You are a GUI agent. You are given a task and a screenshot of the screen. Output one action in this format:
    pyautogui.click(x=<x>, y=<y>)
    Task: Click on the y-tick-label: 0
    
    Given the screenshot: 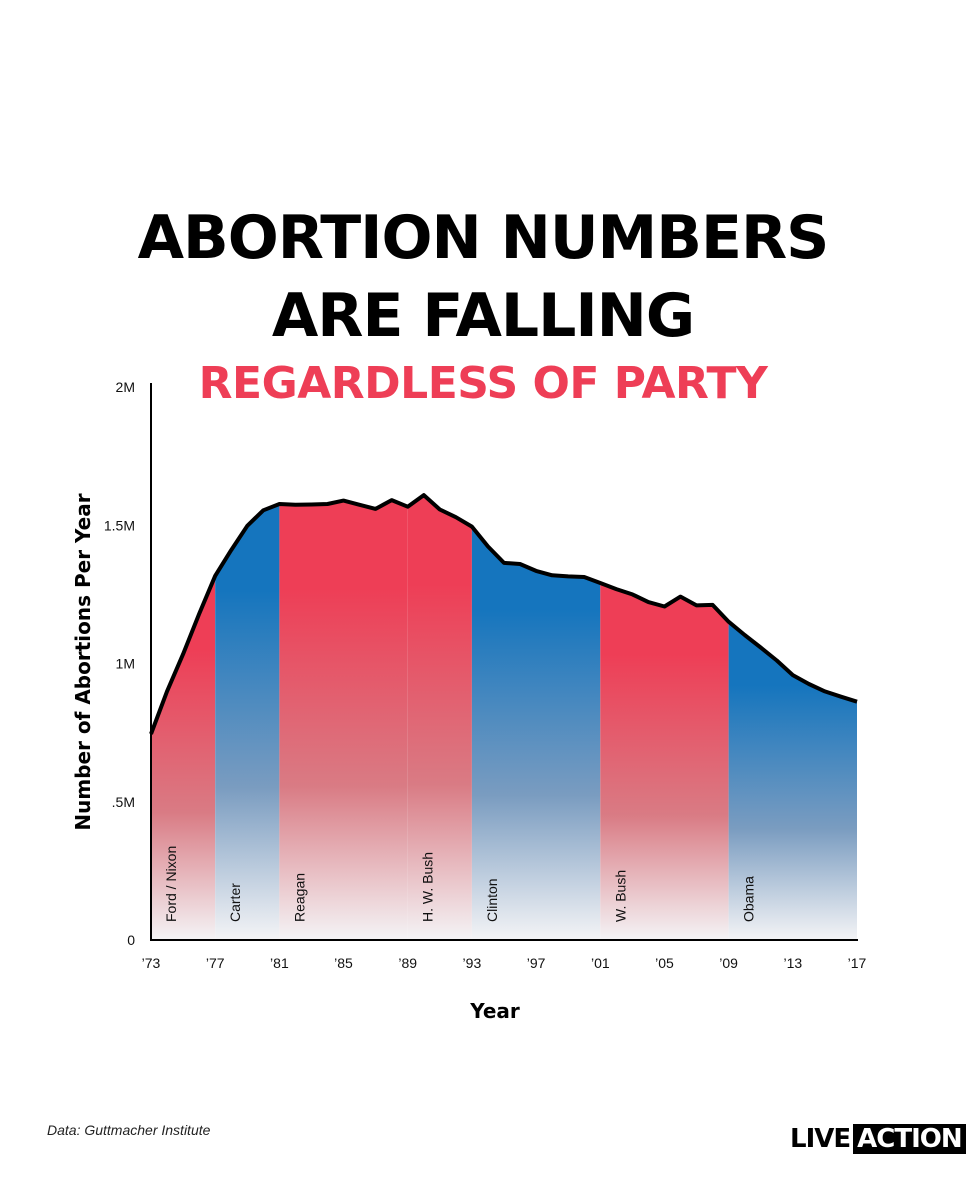 What is the action you would take?
    pyautogui.click(x=131, y=940)
    